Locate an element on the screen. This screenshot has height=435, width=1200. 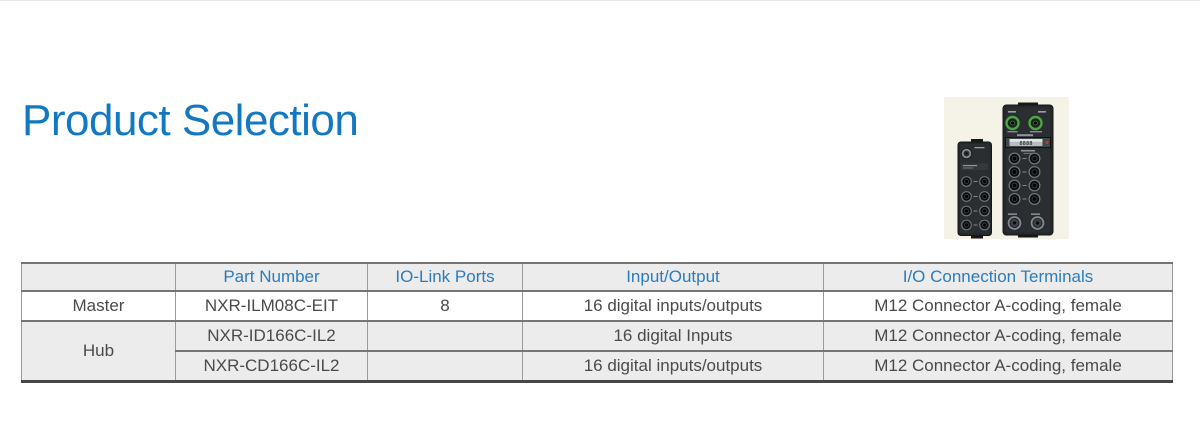
header-cell-blank is located at coordinates (98, 277).